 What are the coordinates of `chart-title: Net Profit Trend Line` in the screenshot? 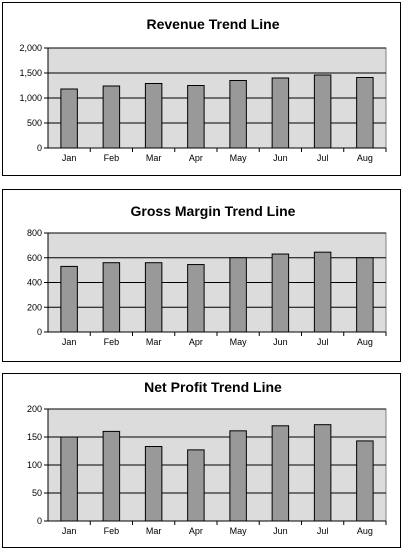 It's located at (213, 387).